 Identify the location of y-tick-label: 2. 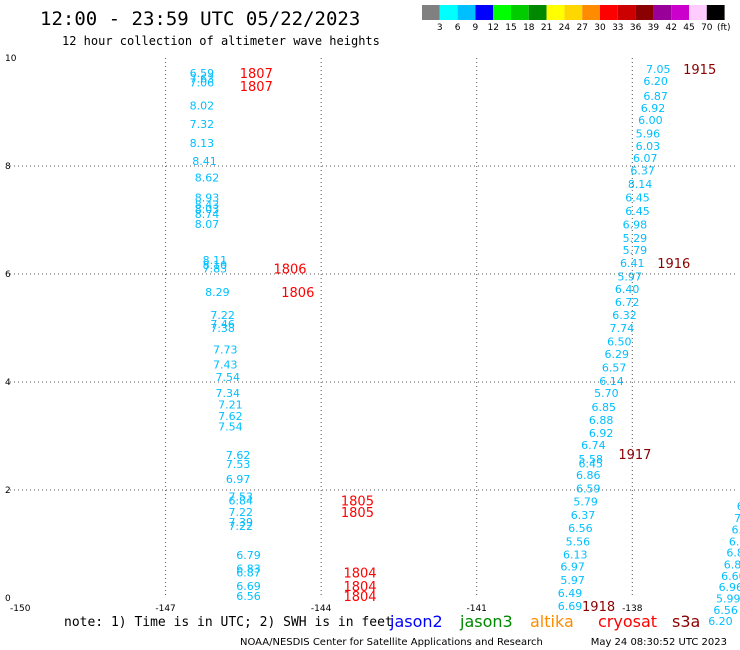
(8, 491).